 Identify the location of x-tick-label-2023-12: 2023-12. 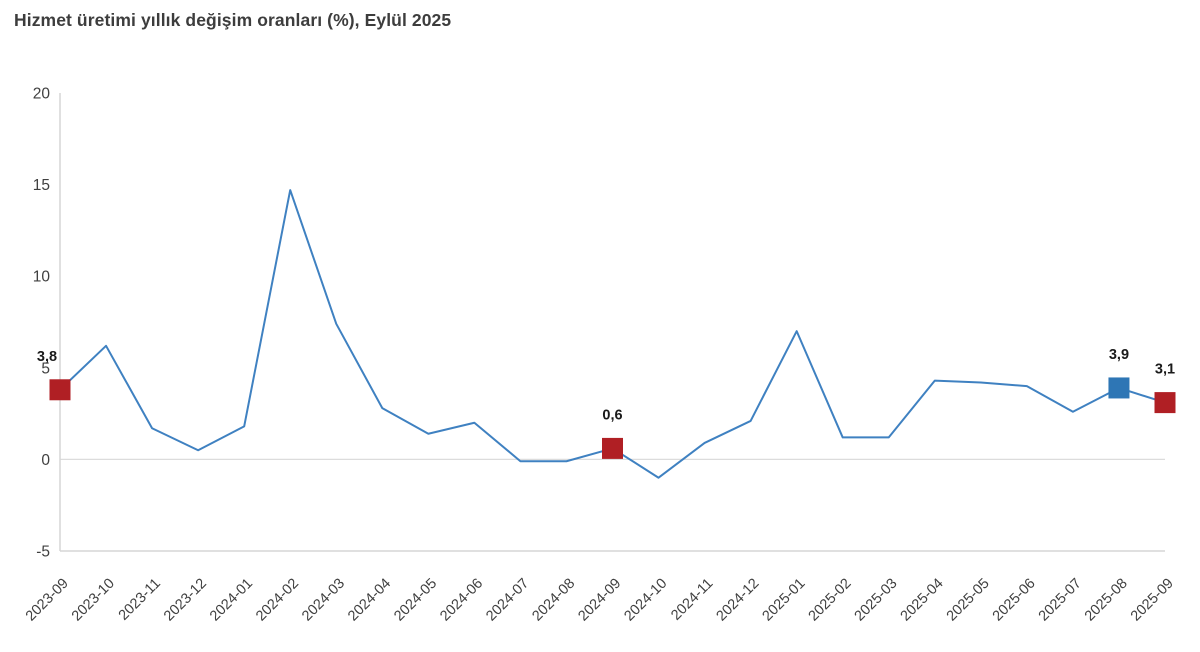
(185, 600).